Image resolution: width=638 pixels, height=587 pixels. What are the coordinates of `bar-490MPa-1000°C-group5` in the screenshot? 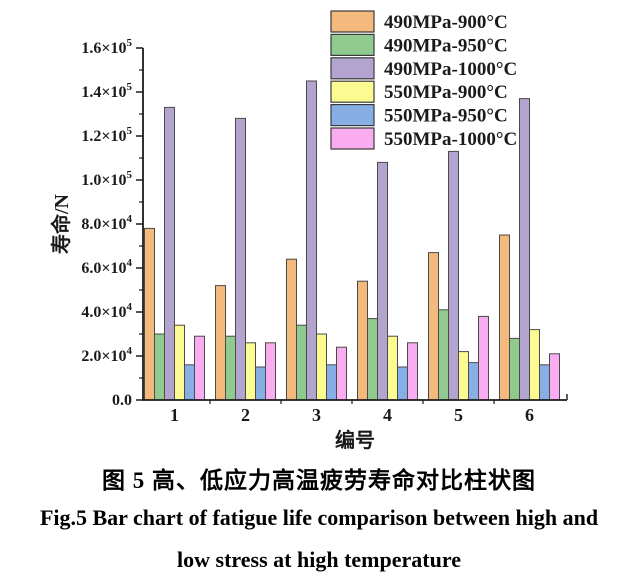 It's located at (453, 275).